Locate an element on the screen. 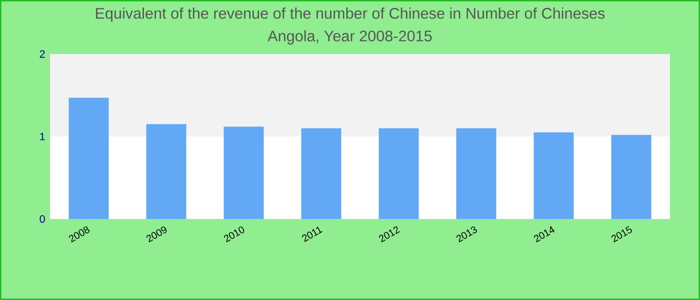 The width and height of the screenshot is (700, 300). chart-title: Equivalent of the revenue of the number of Chinese in Number of Chineses is located at coordinates (350, 15).